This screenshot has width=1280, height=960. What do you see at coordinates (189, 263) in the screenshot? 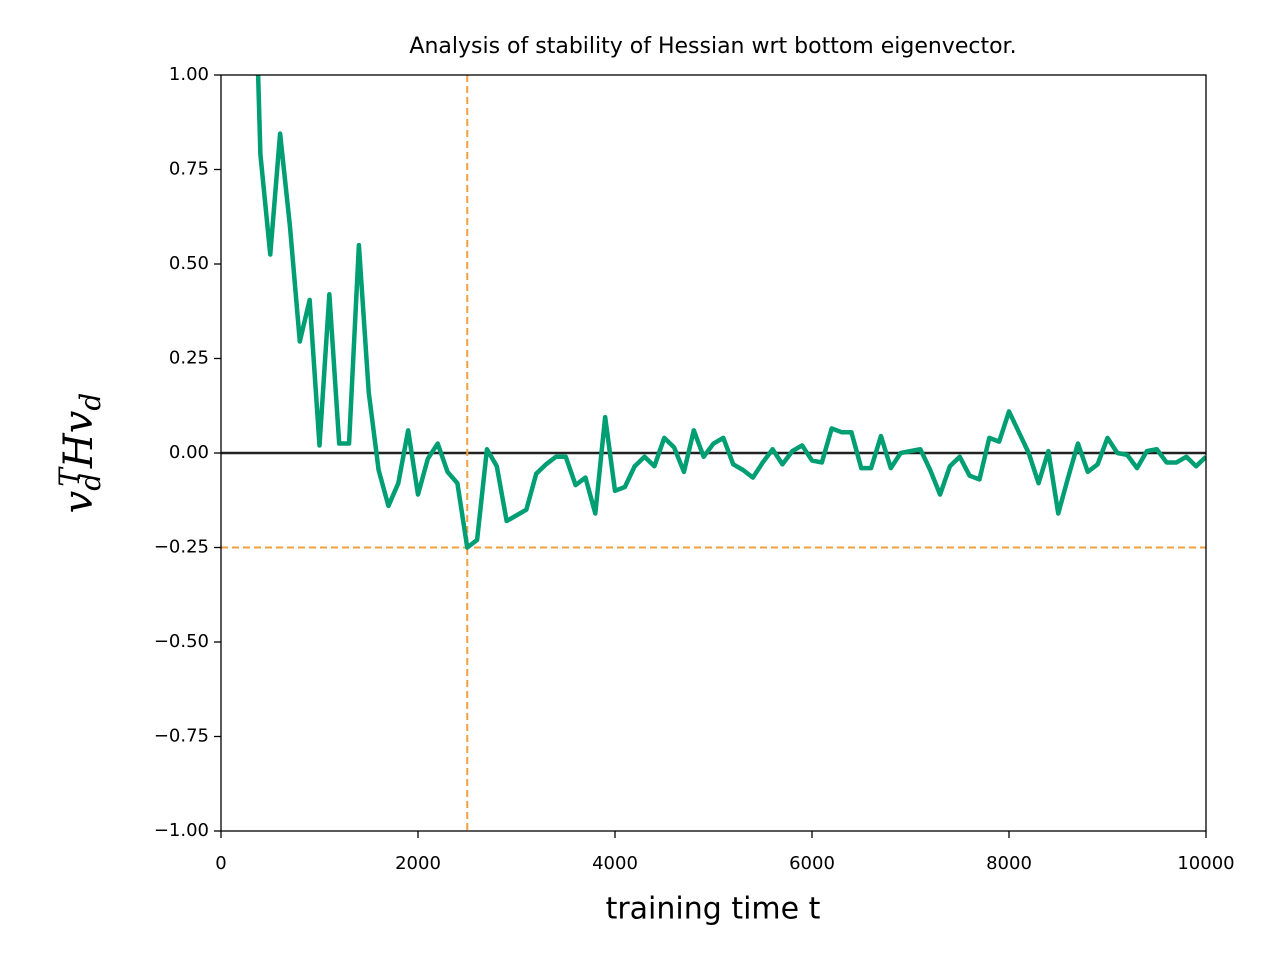
I see `y-tick-label: 0.50` at bounding box center [189, 263].